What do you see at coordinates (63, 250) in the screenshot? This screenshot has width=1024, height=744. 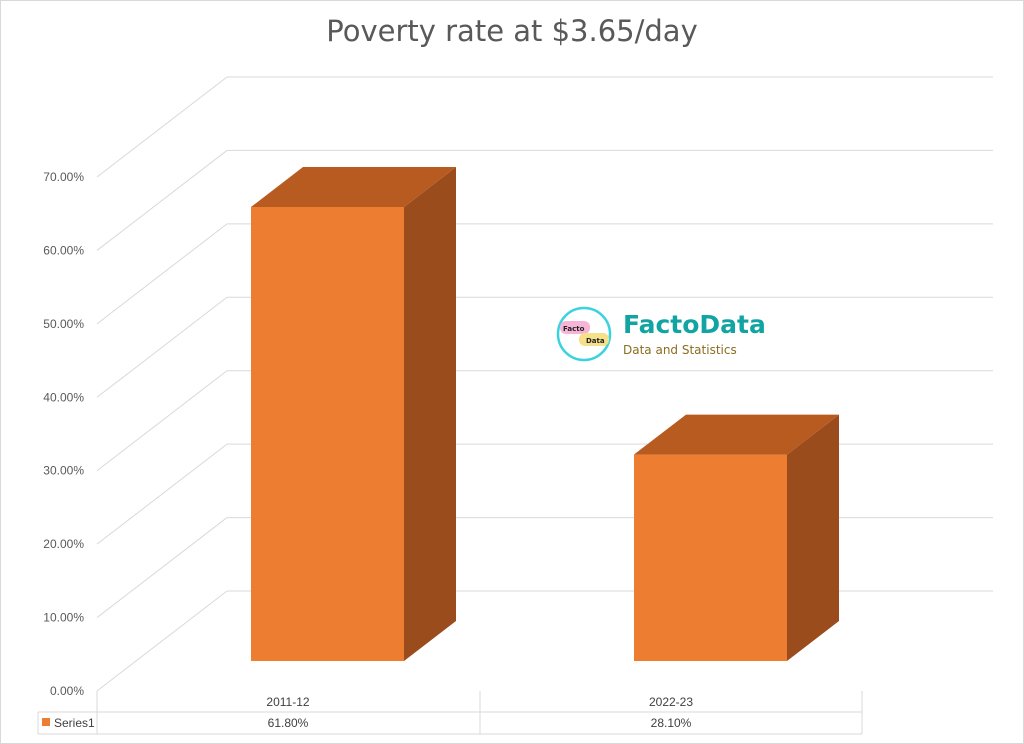 I see `y-tick-label: 60.00%` at bounding box center [63, 250].